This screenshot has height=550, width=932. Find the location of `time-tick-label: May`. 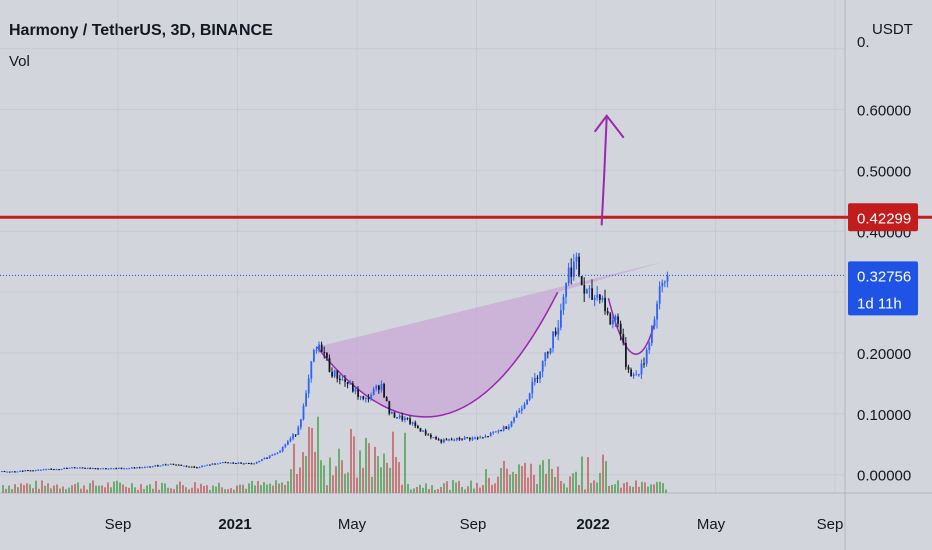

time-tick-label: May is located at coordinates (352, 524).